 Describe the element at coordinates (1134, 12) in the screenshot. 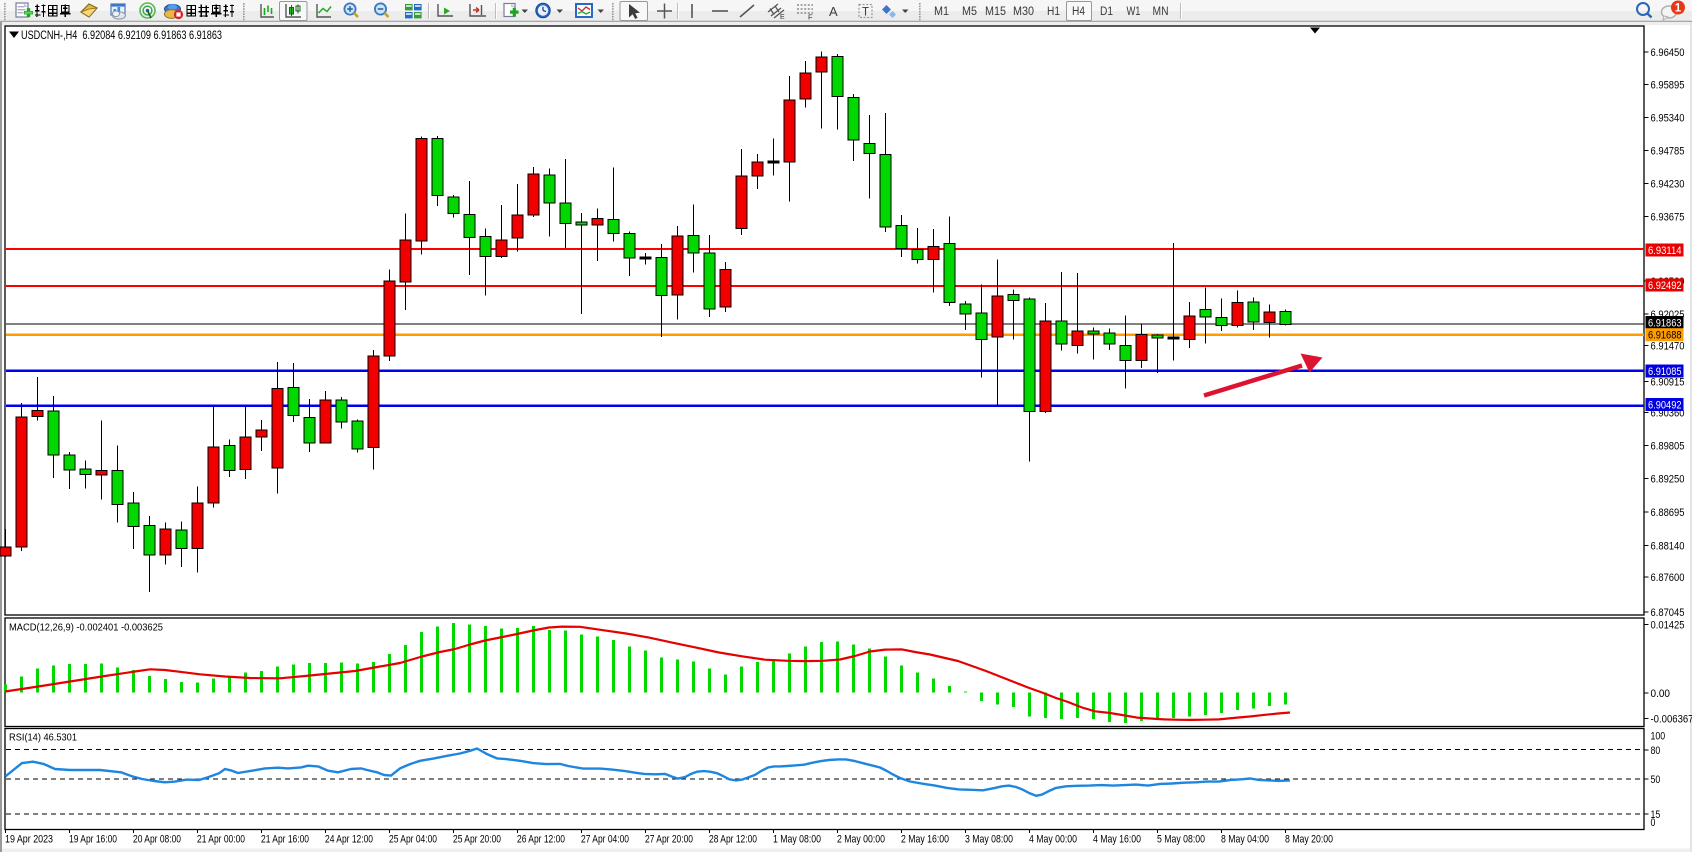

I see `svg-text: W1` at that location.